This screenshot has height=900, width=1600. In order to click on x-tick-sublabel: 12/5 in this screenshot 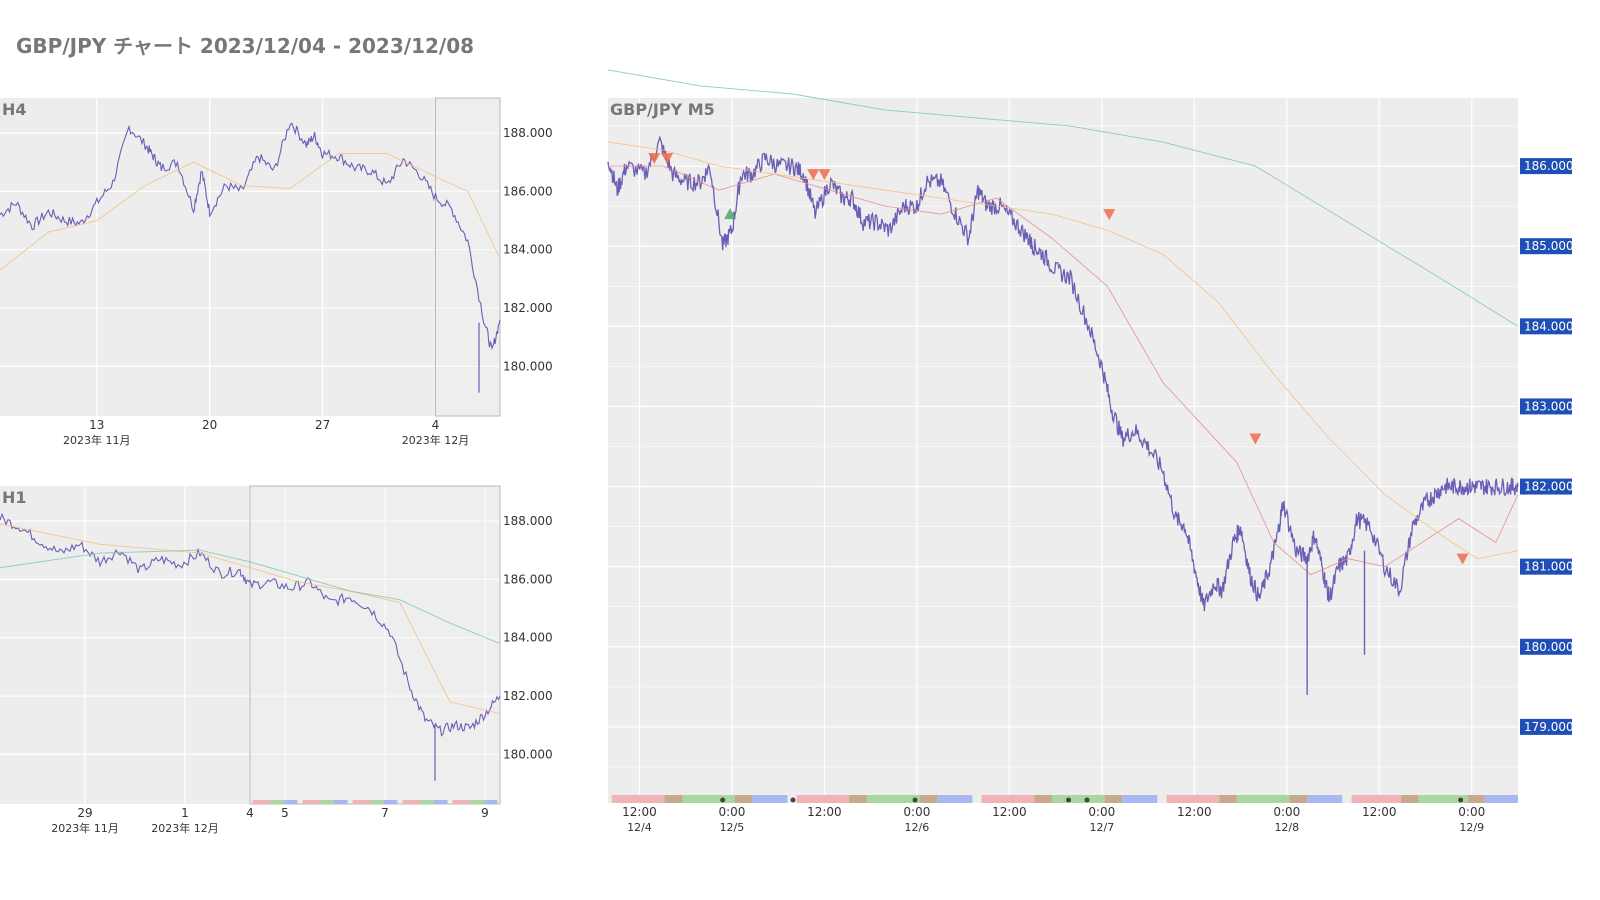, I will do `click(732, 827)`.